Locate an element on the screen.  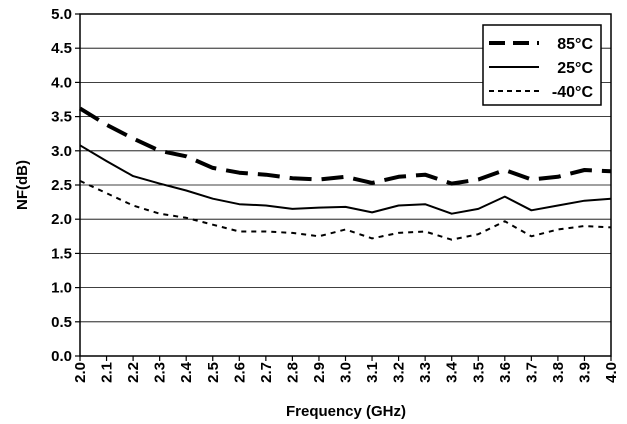
x-tick-label: 3.4 is located at coordinates (452, 372).